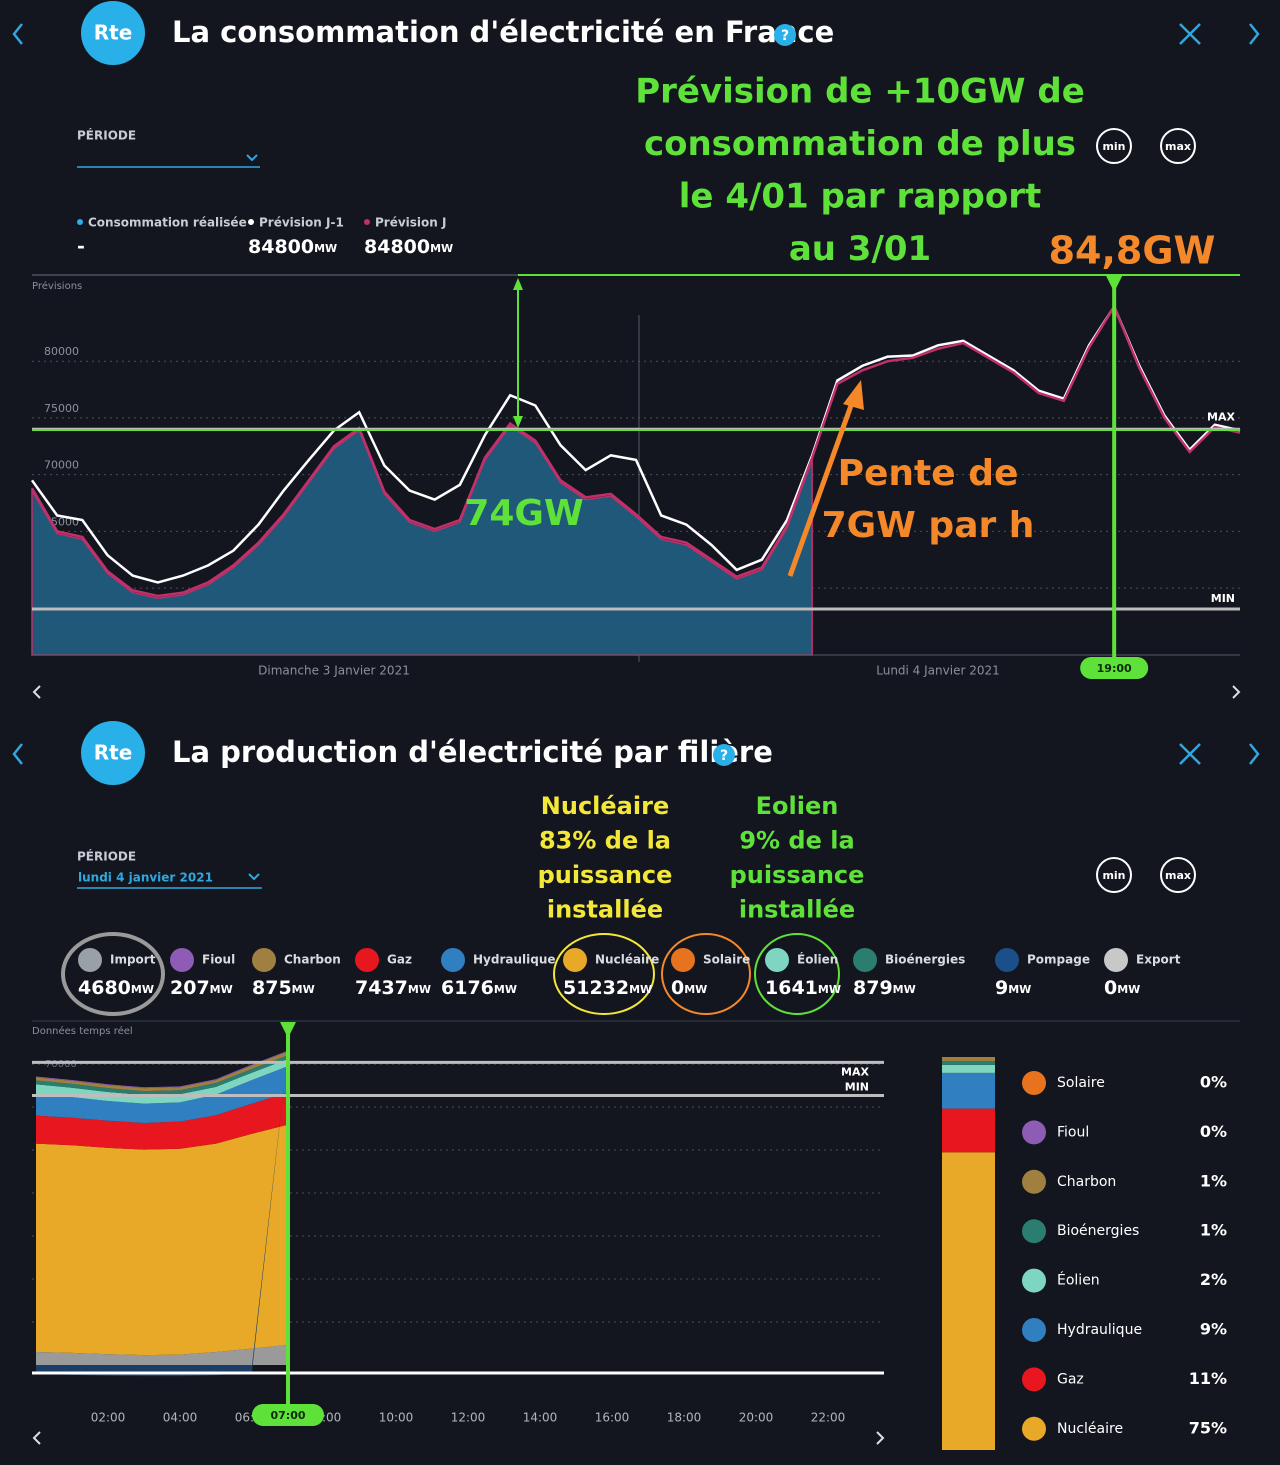 The height and width of the screenshot is (1465, 1280). Describe the element at coordinates (61, 351) in the screenshot. I see `y-tick-label: 80000` at that location.